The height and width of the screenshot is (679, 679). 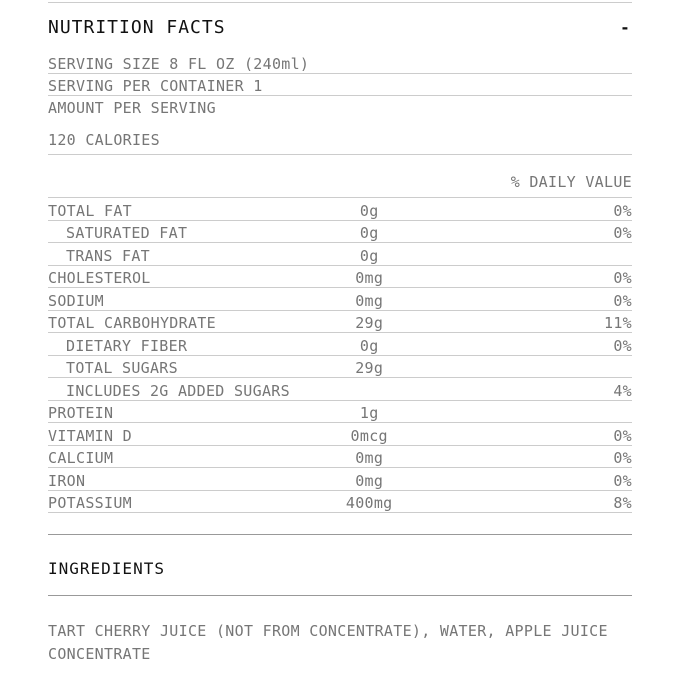 I want to click on nutrient-label: PROTEIN, so click(x=81, y=413).